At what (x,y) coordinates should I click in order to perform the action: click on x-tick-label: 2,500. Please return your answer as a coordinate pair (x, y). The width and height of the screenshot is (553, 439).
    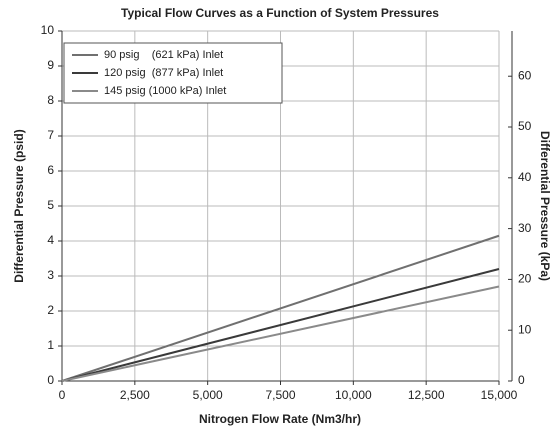
    Looking at the image, I should click on (135, 395).